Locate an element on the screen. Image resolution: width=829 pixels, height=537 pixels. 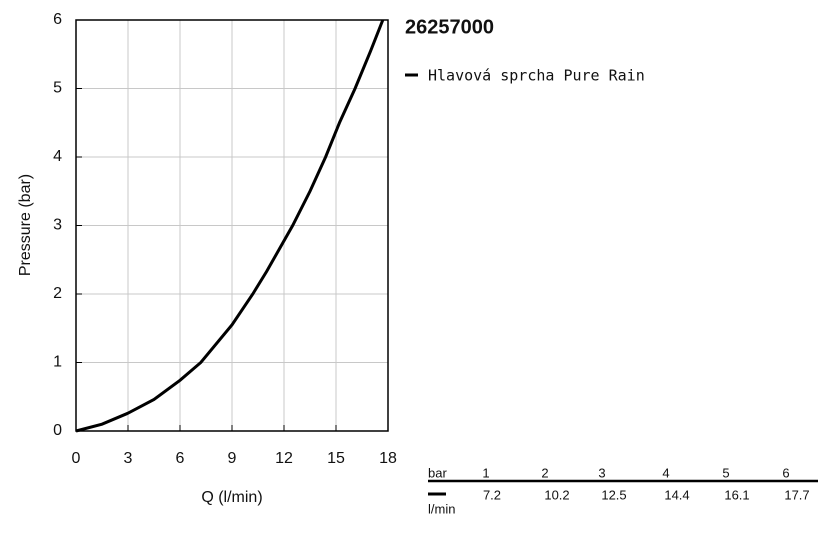
x-tick-label: 3 is located at coordinates (128, 458).